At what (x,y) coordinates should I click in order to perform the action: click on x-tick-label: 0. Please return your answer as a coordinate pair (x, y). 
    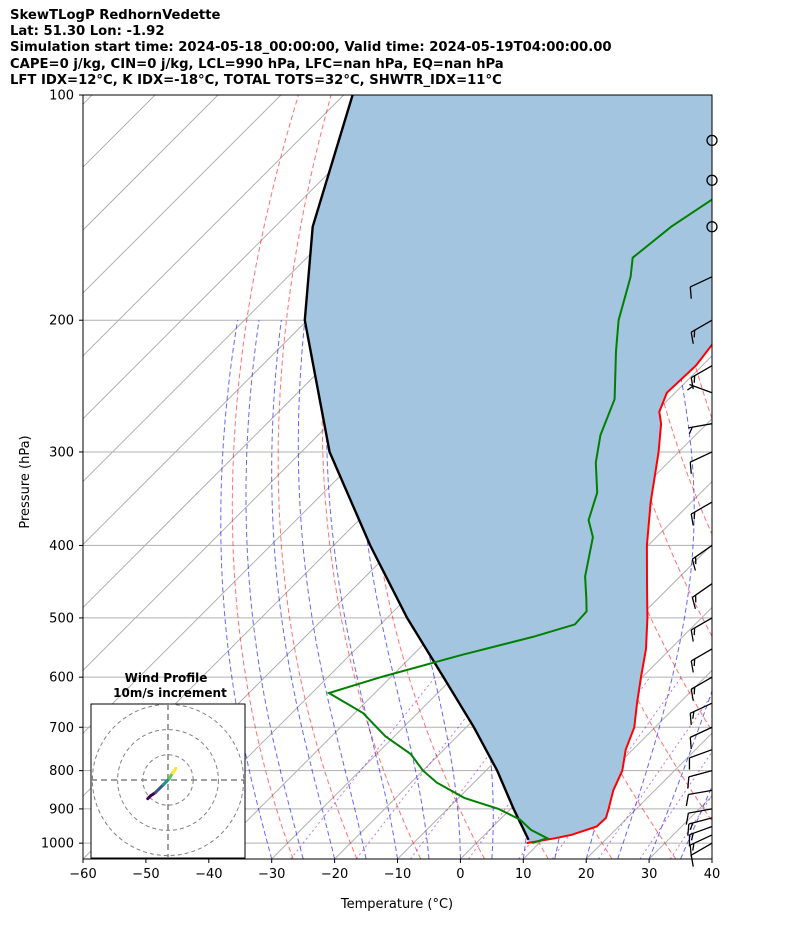
    Looking at the image, I should click on (460, 874).